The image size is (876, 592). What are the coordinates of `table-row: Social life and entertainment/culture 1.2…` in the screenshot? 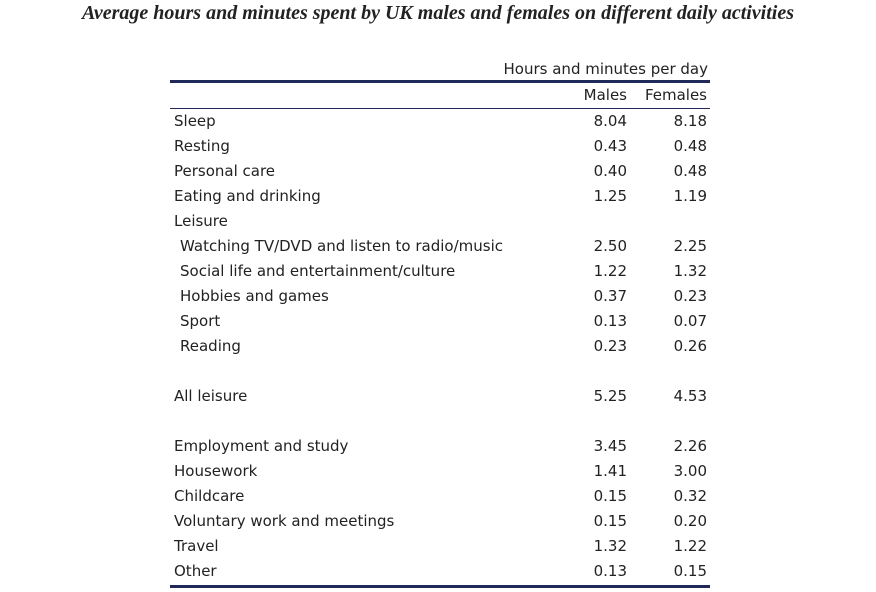 It's located at (440, 271).